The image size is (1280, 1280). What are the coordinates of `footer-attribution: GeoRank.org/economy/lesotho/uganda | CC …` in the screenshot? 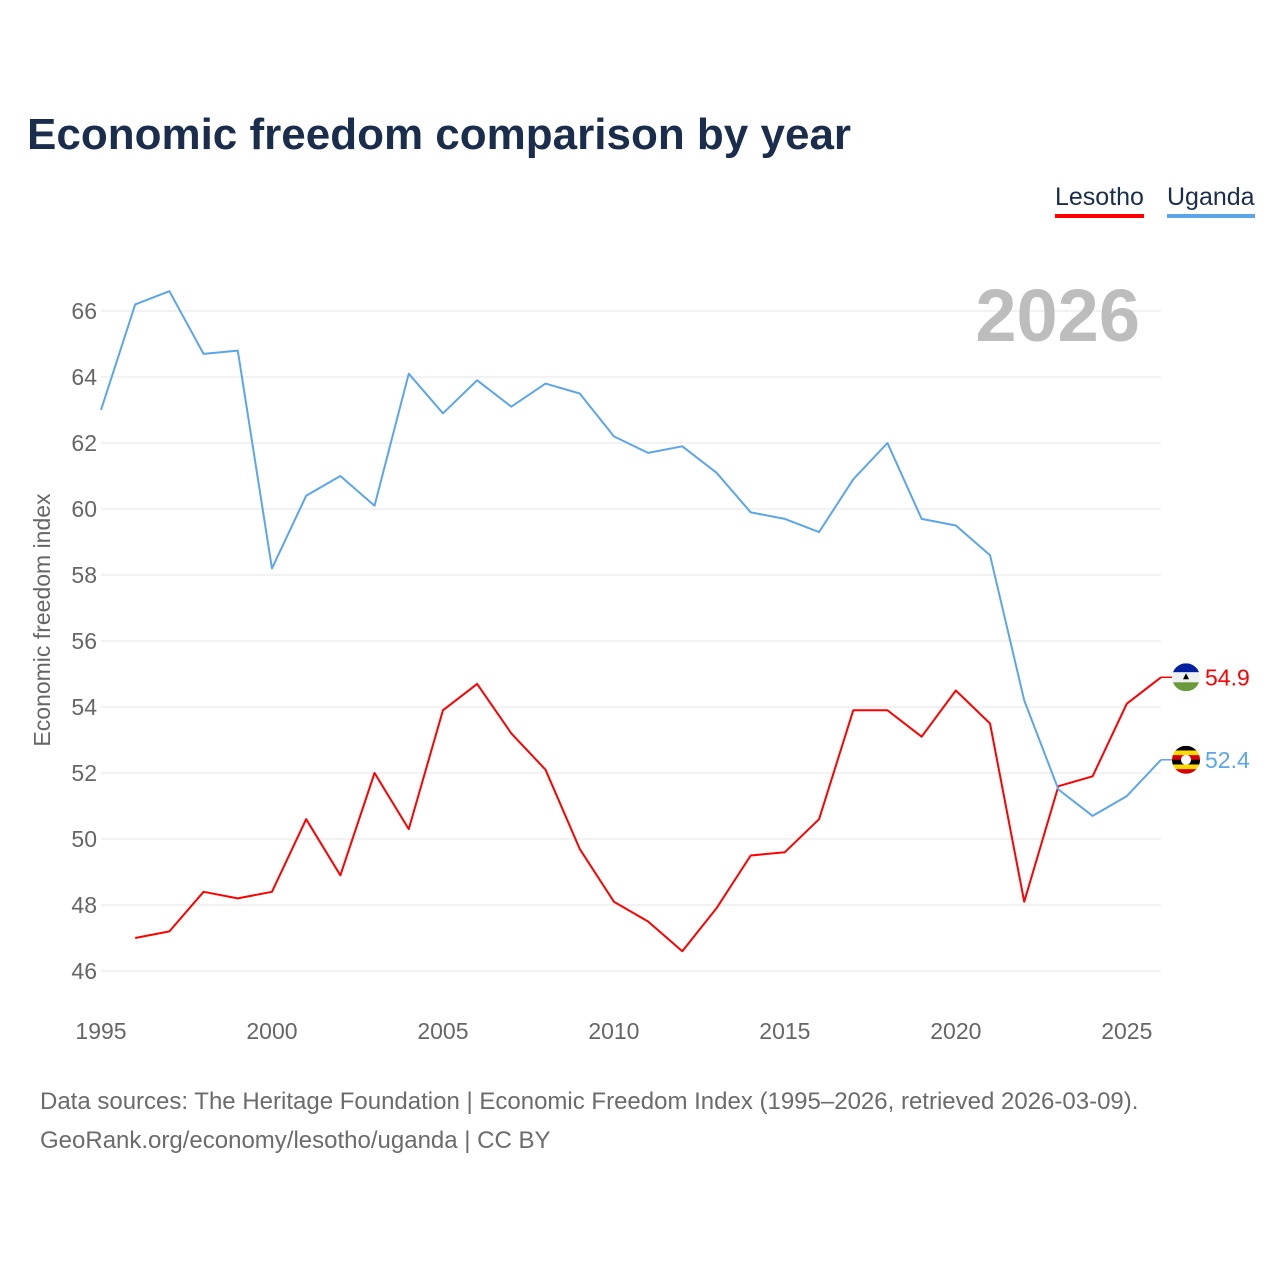 It's located at (295, 1140).